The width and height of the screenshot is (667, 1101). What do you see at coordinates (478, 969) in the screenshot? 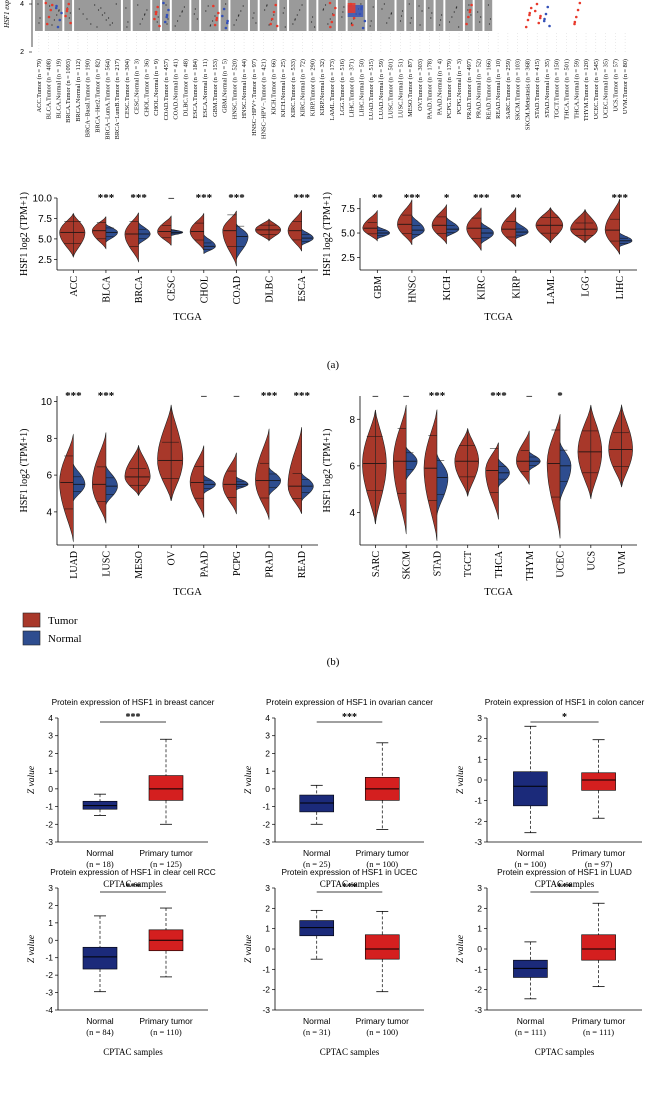
I see `boxplot-ytick-label: -1` at bounding box center [478, 969].